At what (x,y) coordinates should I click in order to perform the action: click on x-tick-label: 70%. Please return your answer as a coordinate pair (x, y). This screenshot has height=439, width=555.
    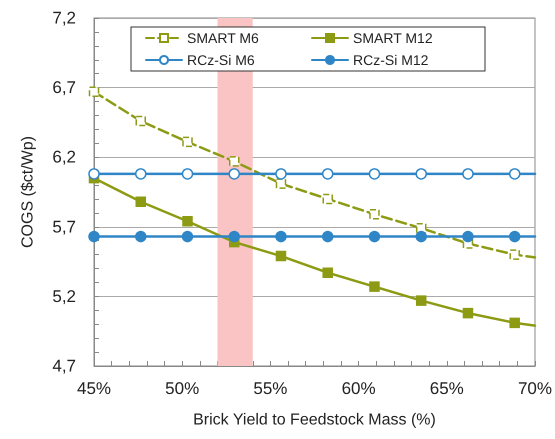
    Looking at the image, I should click on (535, 388).